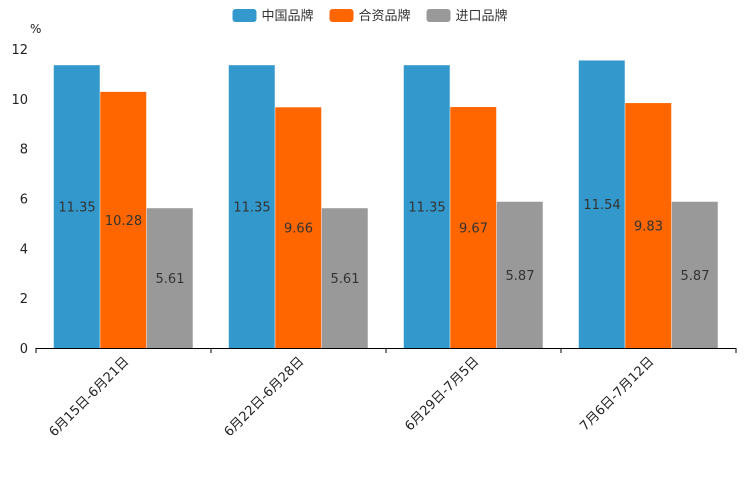  I want to click on y-tick-label: 10, so click(19, 100).